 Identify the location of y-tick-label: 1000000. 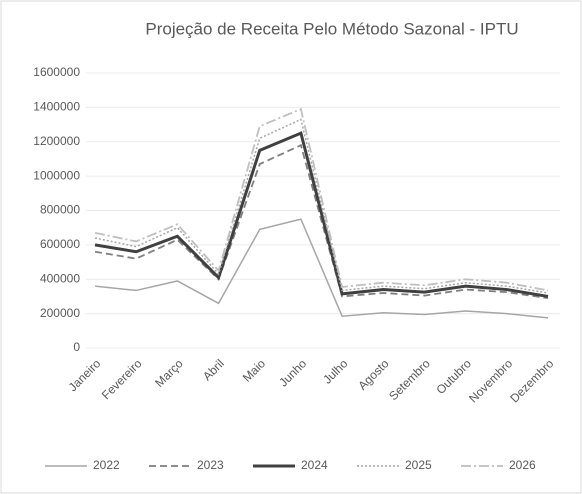
(56, 175).